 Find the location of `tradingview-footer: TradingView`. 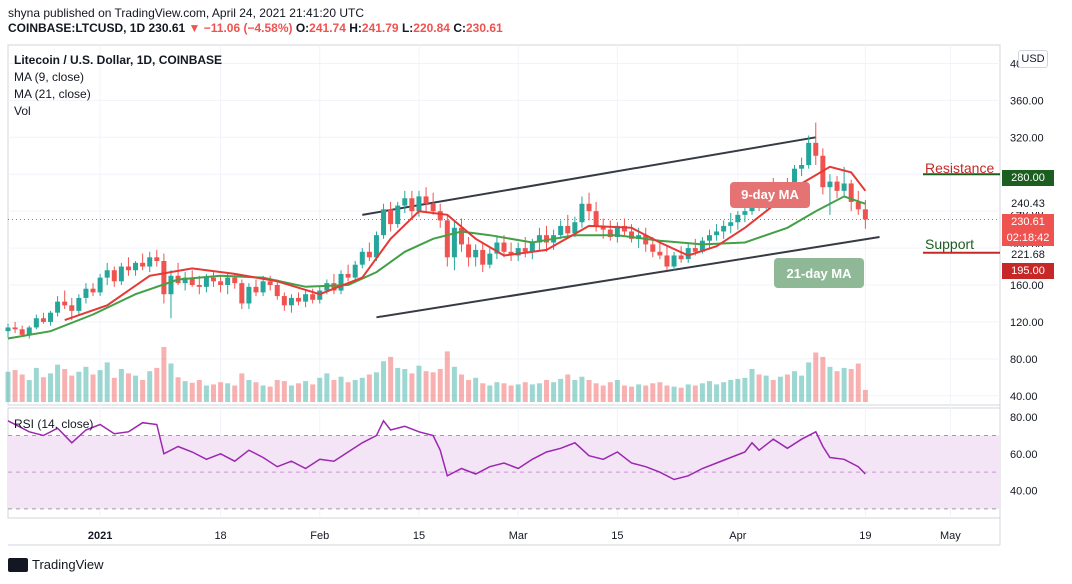

tradingview-footer: TradingView is located at coordinates (56, 564).